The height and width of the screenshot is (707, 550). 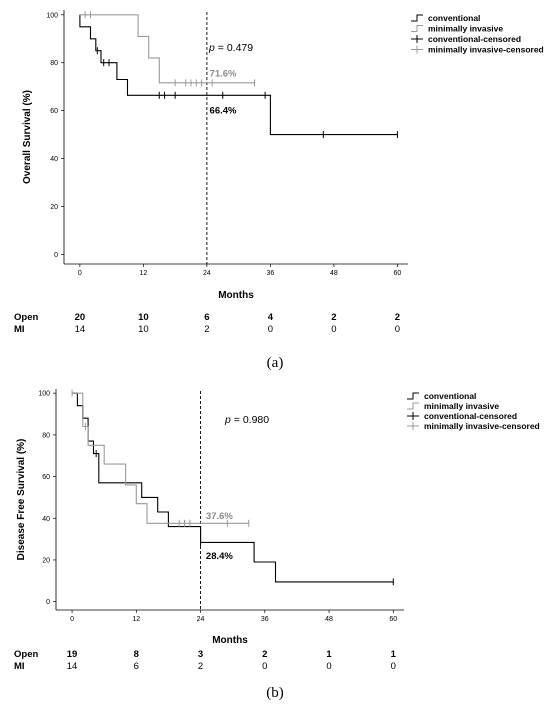 I want to click on panel-2-y-tick-label: 100, so click(x=44, y=394).